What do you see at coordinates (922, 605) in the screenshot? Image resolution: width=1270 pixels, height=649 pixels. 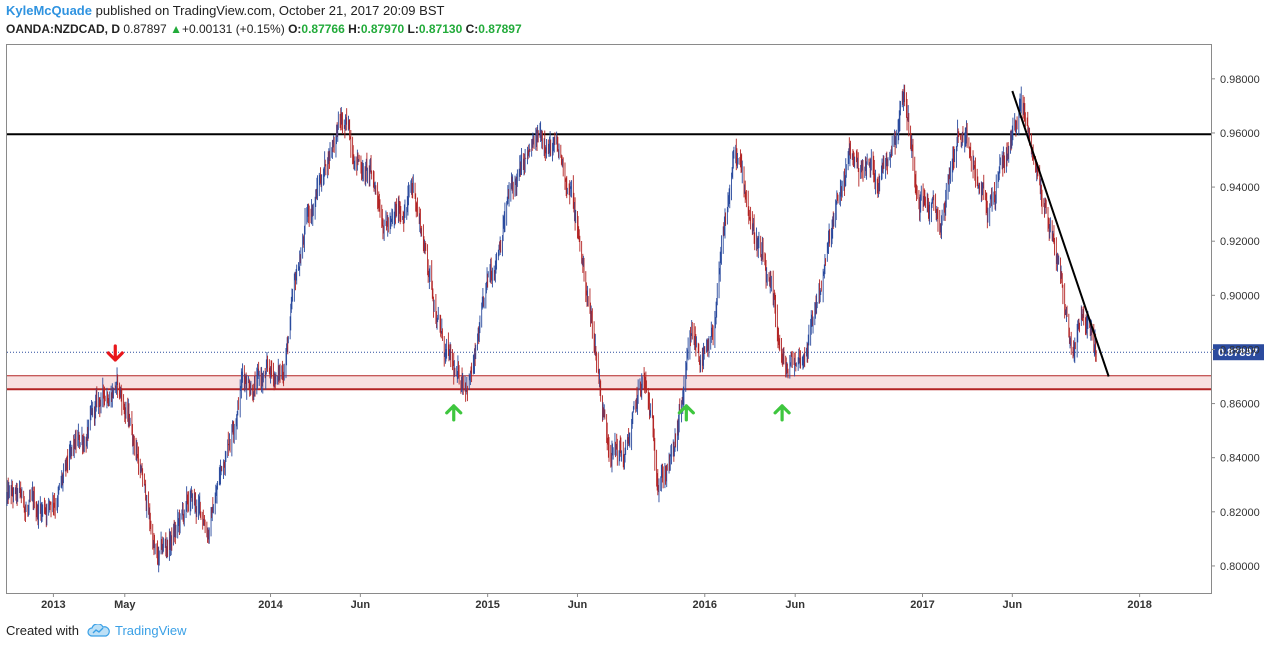 I see `x-tick-label: 2017` at bounding box center [922, 605].